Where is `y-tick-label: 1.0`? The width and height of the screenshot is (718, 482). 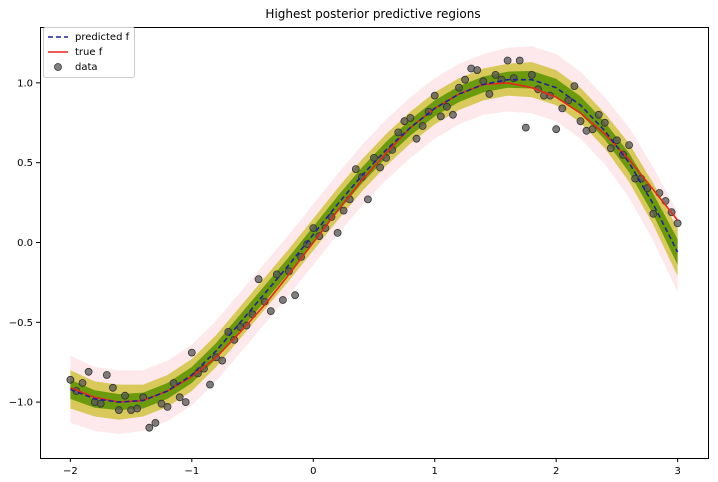
y-tick-label: 1.0 is located at coordinates (25, 83).